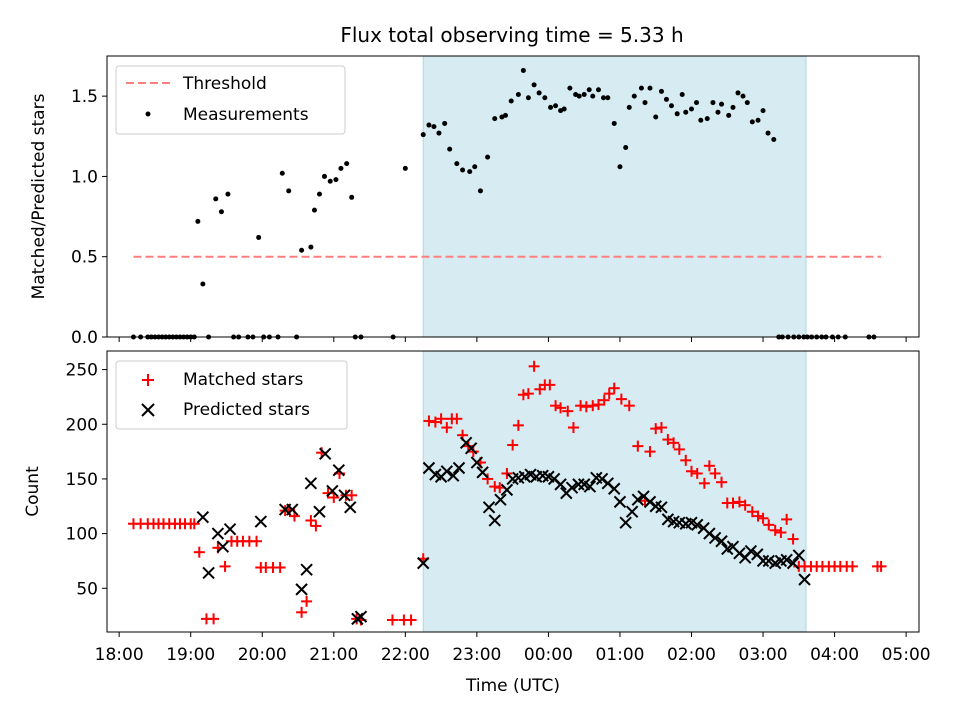  What do you see at coordinates (84, 97) in the screenshot?
I see `ratio-y-tick-label: 1.5` at bounding box center [84, 97].